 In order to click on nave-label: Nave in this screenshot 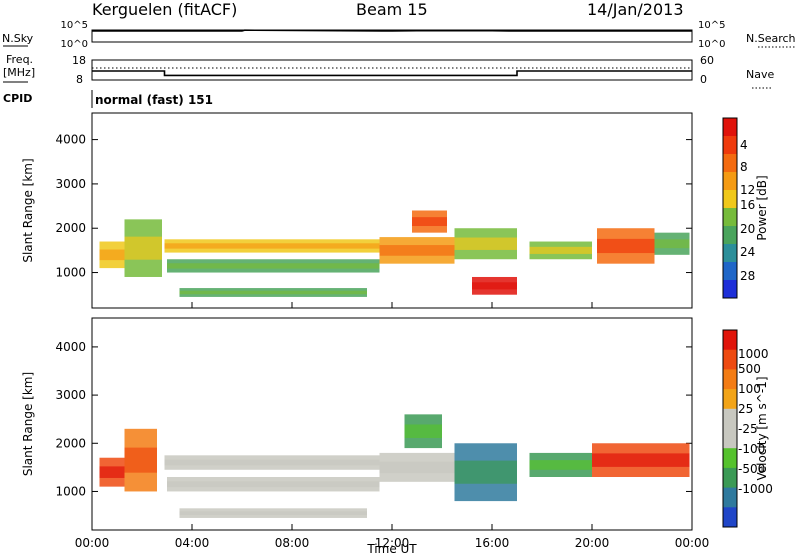, I will do `click(760, 74)`.